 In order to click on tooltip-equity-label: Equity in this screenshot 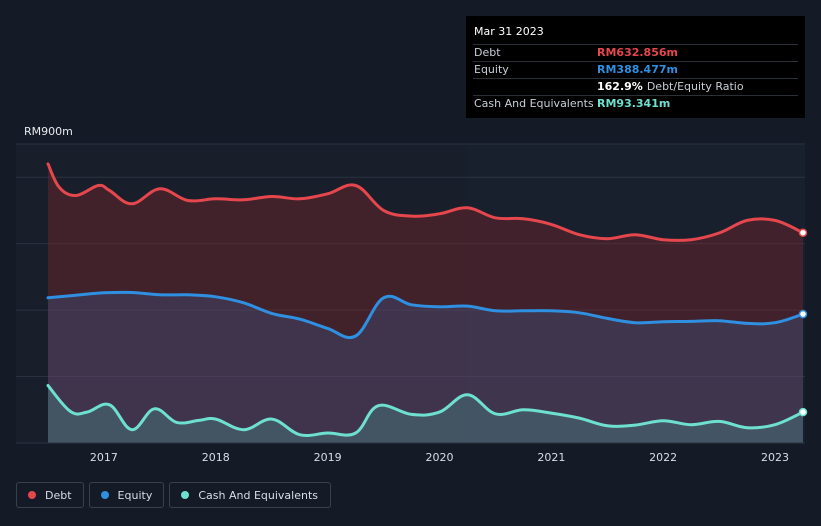, I will do `click(491, 69)`.